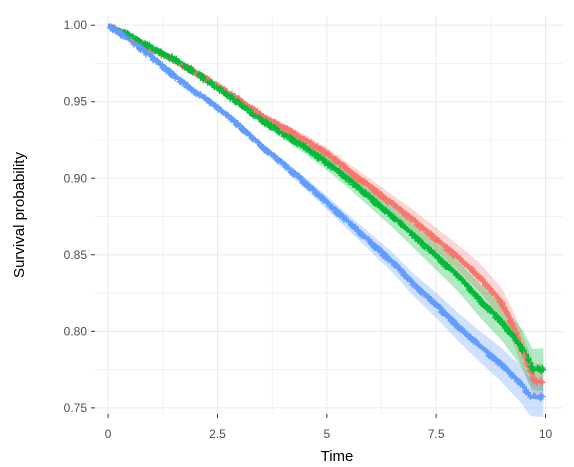 This screenshot has height=467, width=574. I want to click on y-tick-label: 0.85, so click(76, 255).